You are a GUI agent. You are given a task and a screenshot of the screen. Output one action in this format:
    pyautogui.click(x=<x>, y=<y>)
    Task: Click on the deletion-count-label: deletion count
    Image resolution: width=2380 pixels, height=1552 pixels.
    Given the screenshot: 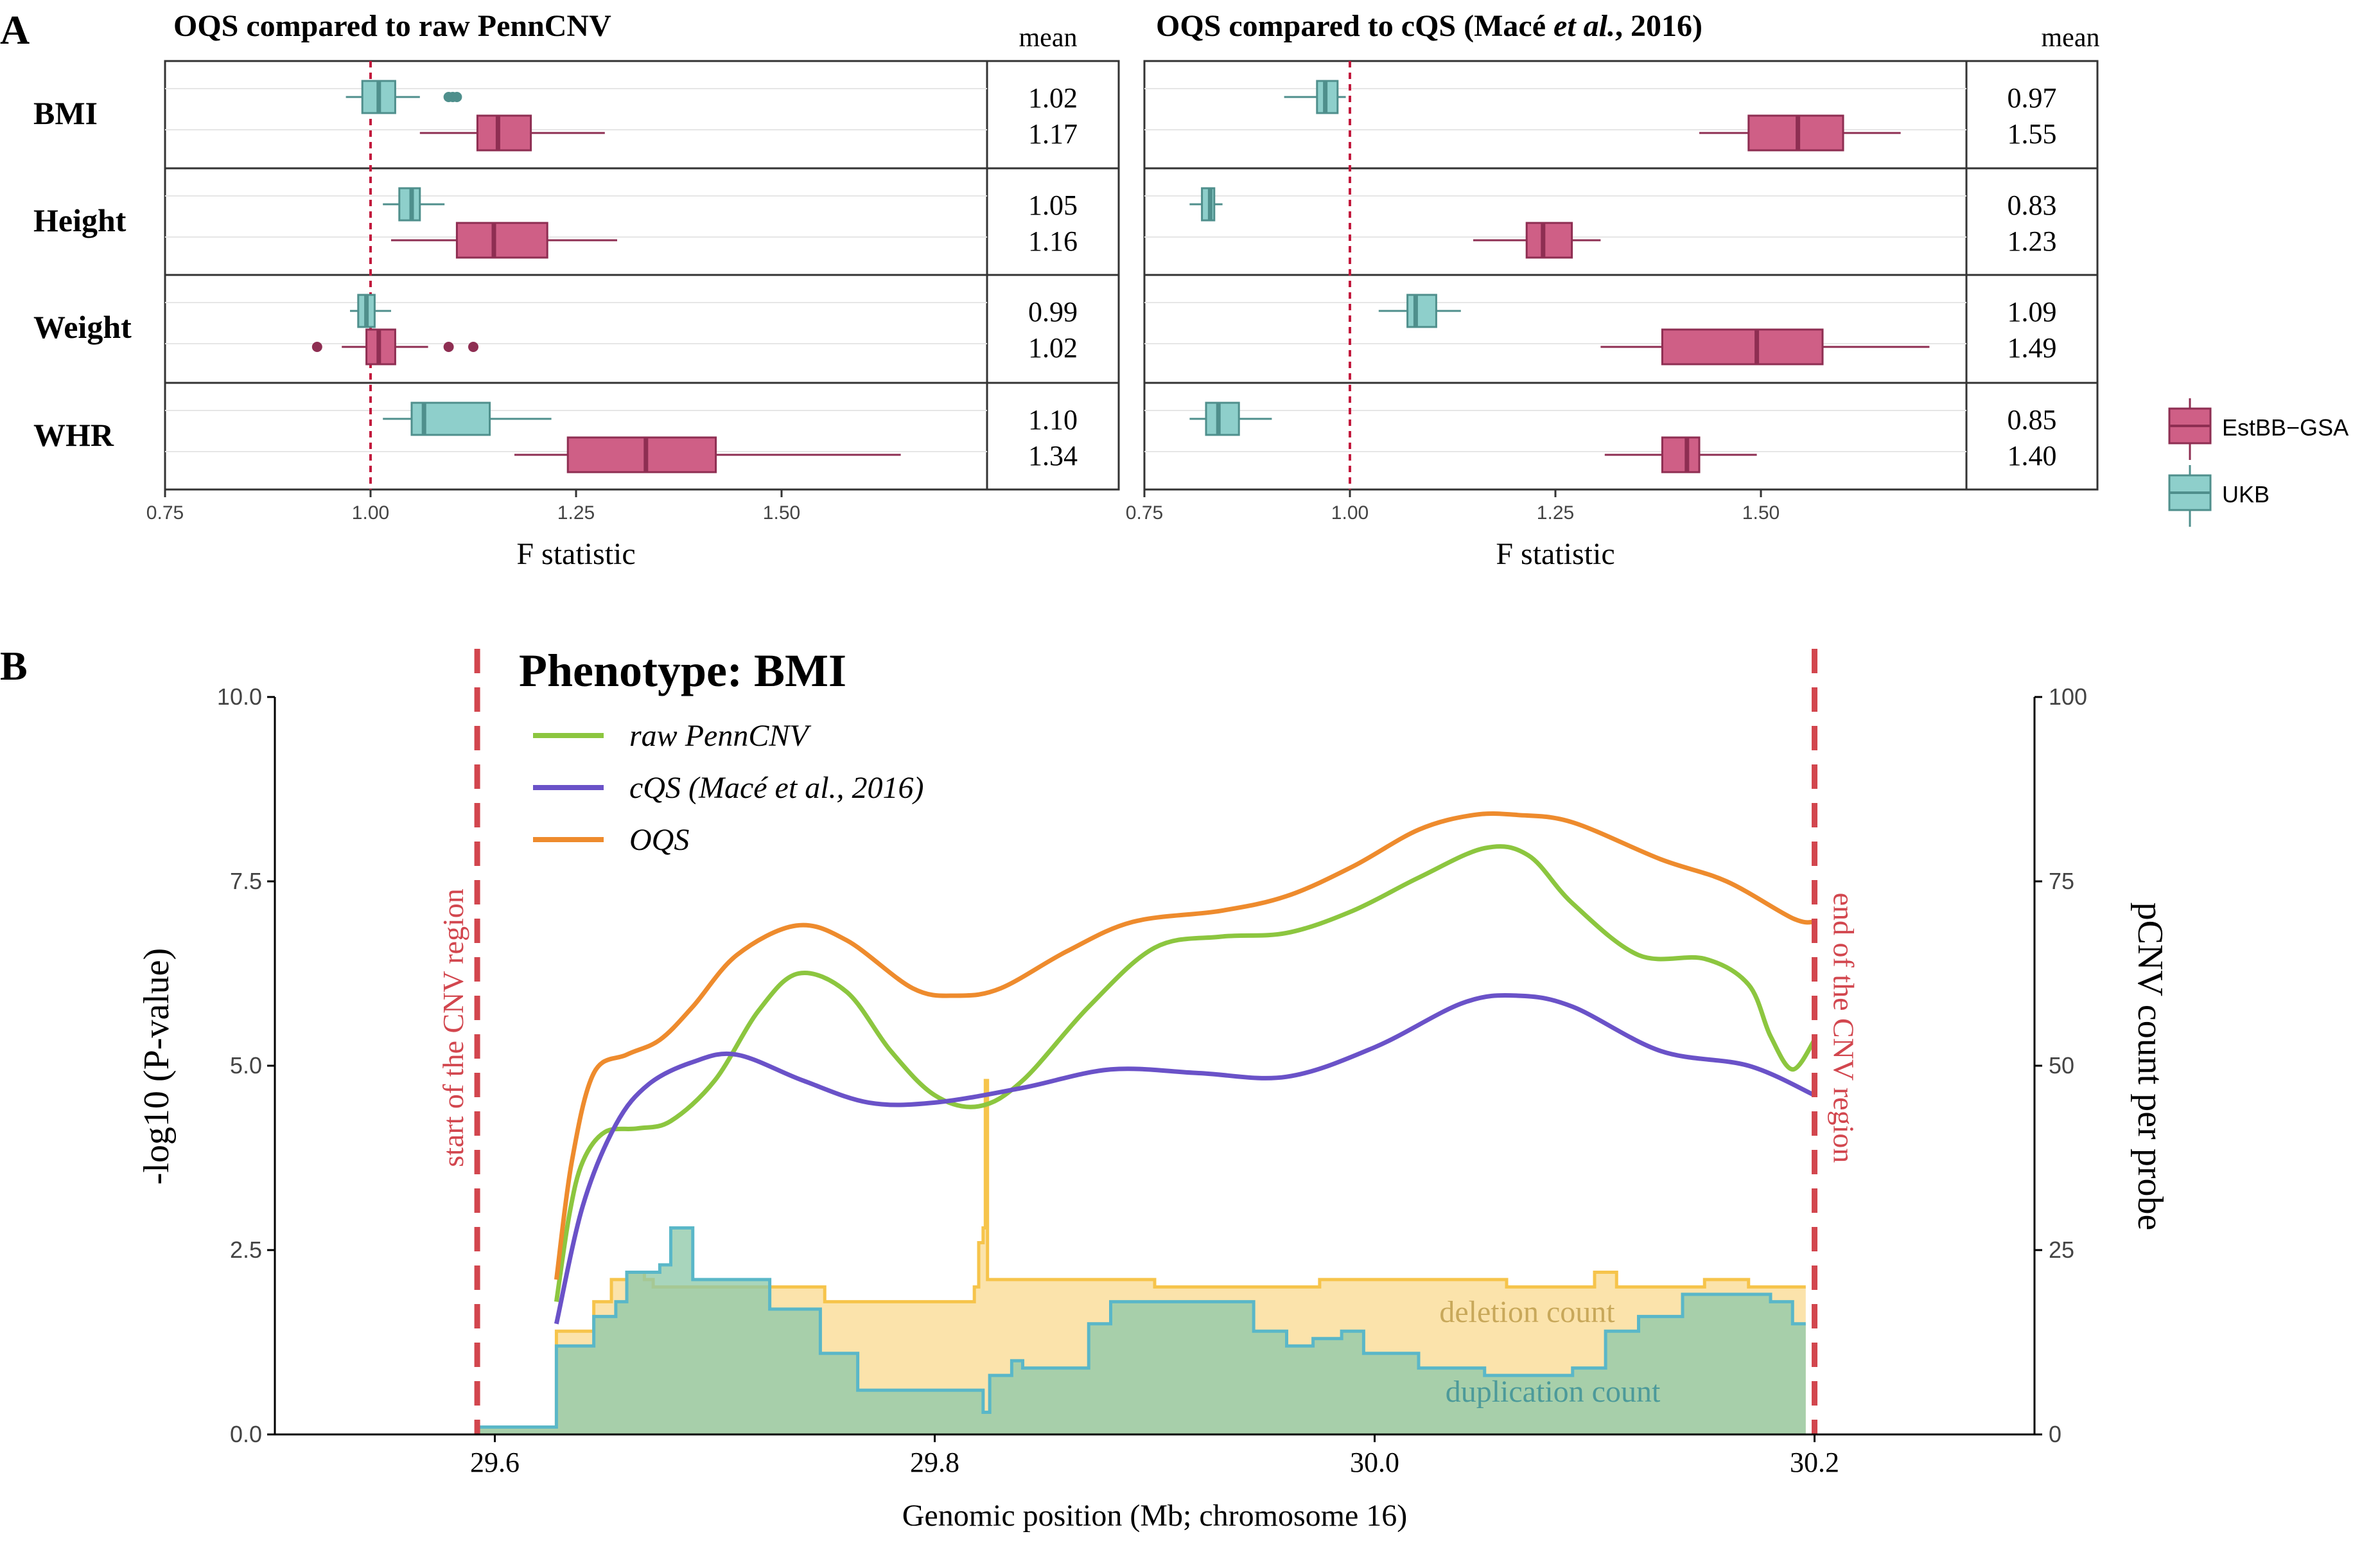 What is the action you would take?
    pyautogui.click(x=1527, y=1312)
    